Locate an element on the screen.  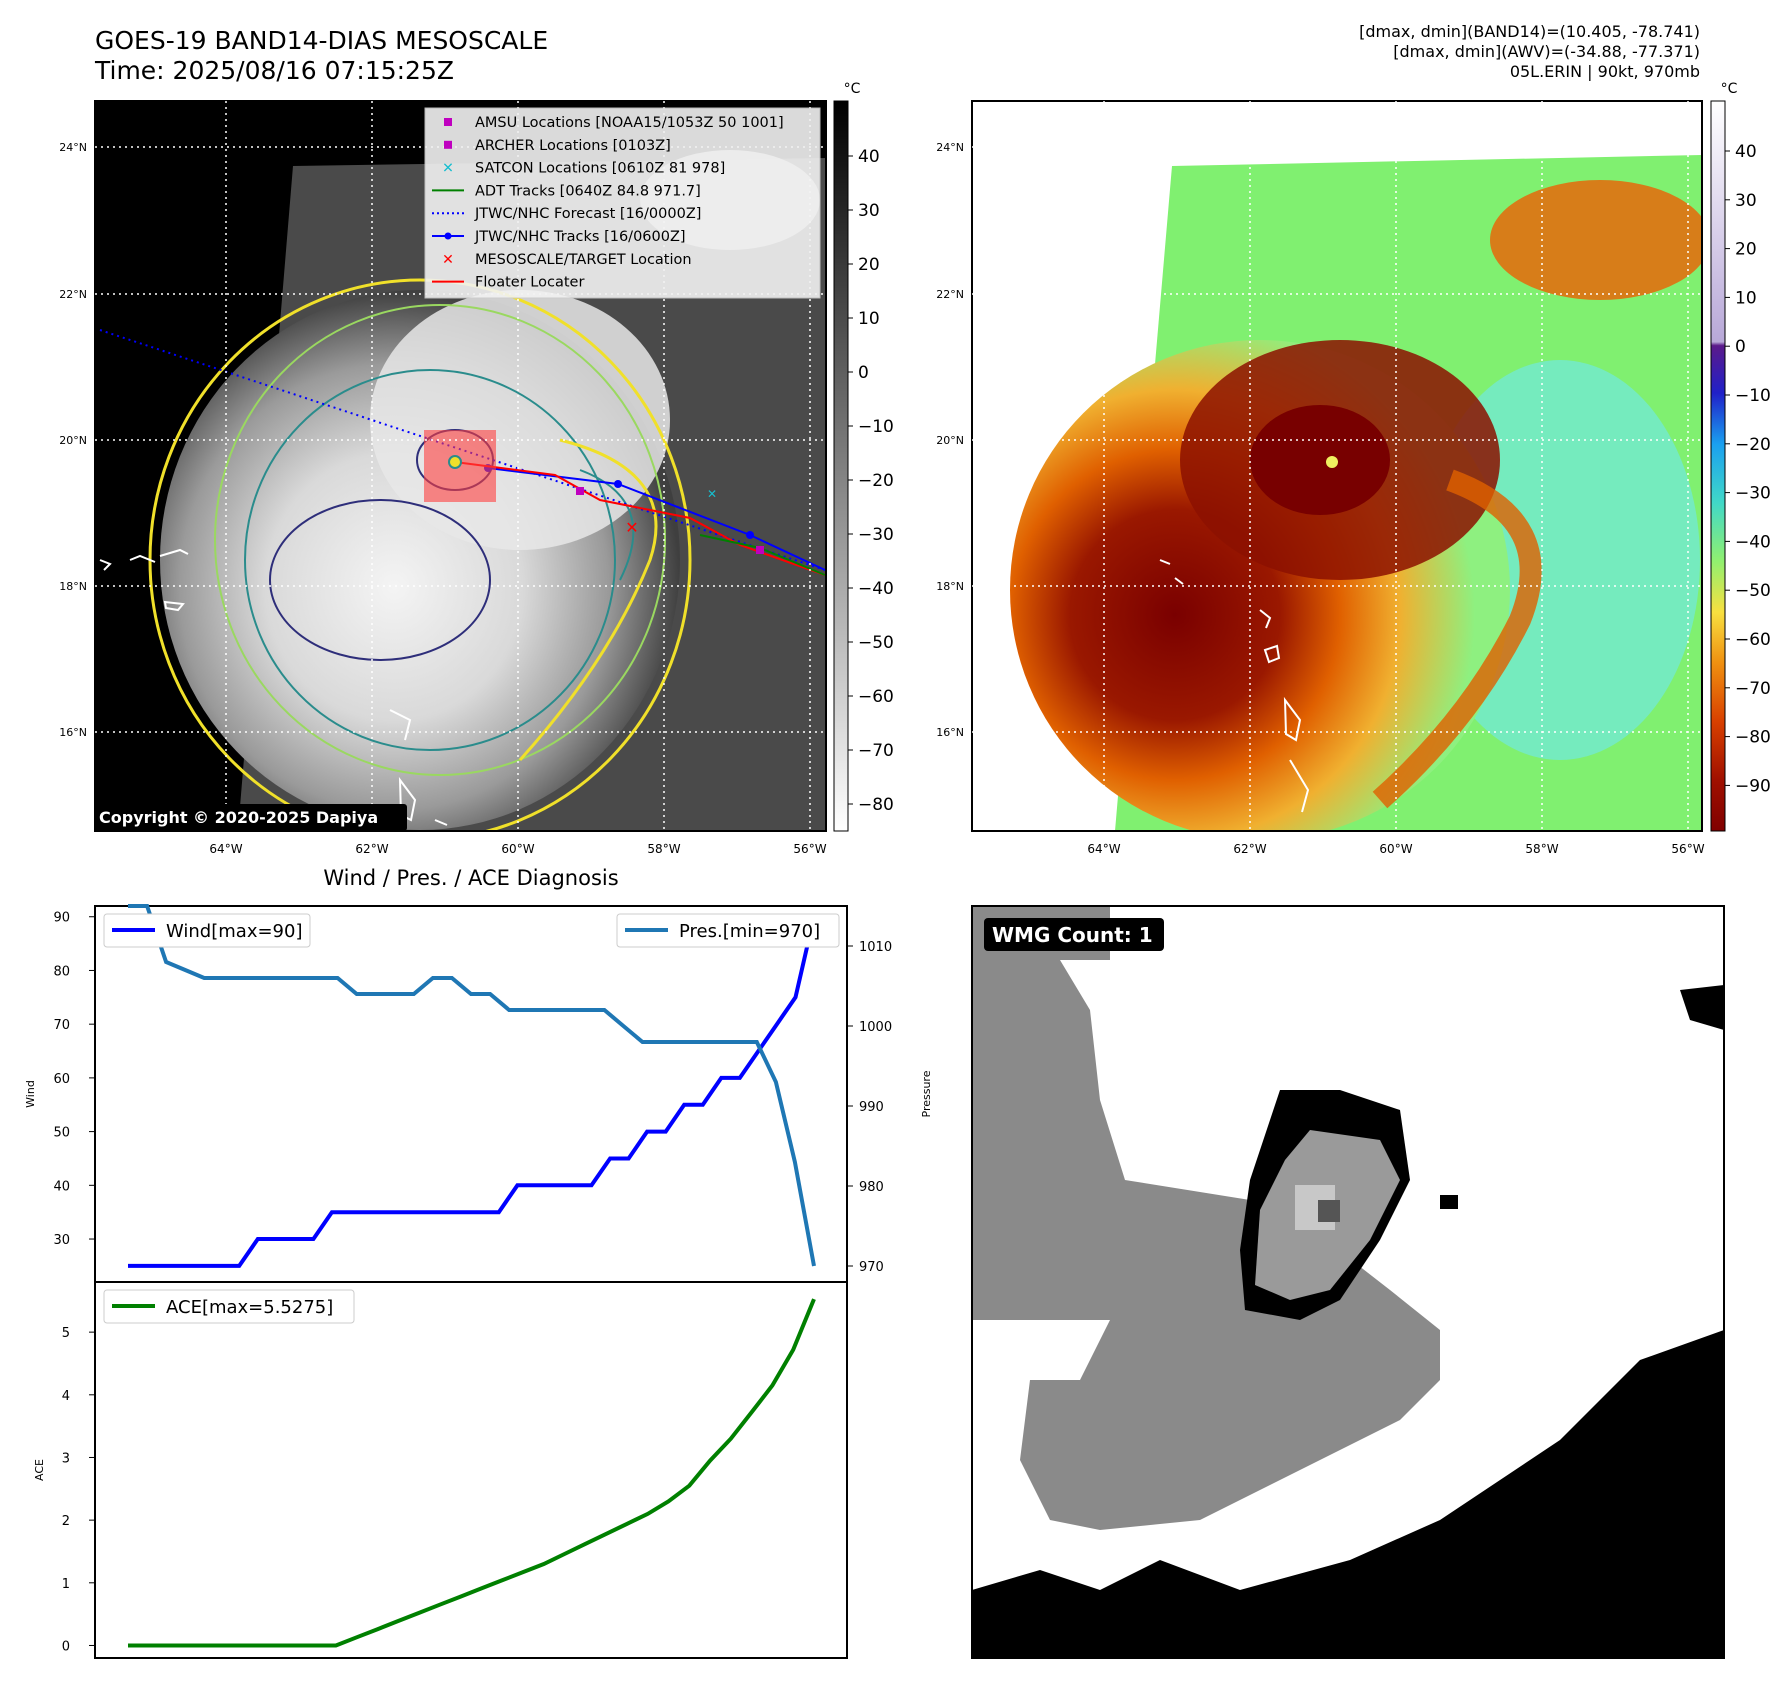
colorbar-tick-label: 40 is located at coordinates (869, 157).